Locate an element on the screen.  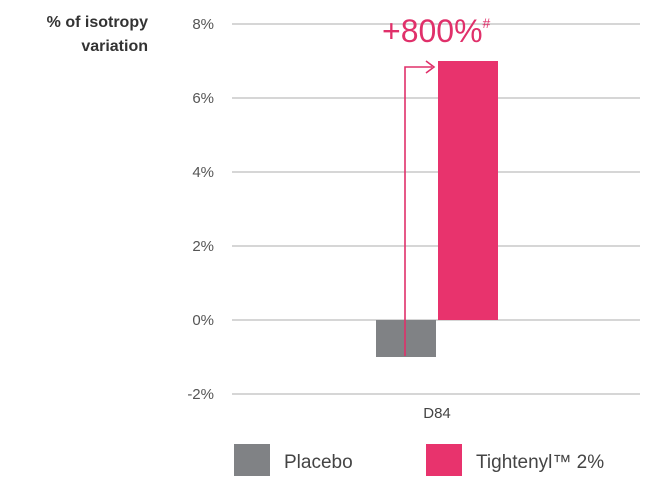
y-tick-labels: 8% 6% 4% 2% 0% -2% is located at coordinates (200, 209).